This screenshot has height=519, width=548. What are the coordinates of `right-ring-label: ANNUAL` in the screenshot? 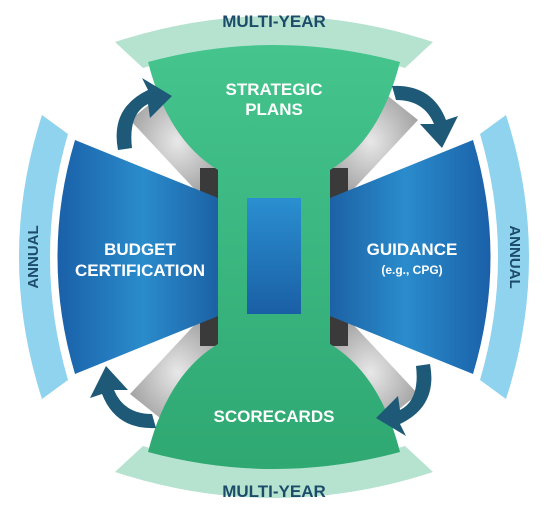 It's located at (514, 256).